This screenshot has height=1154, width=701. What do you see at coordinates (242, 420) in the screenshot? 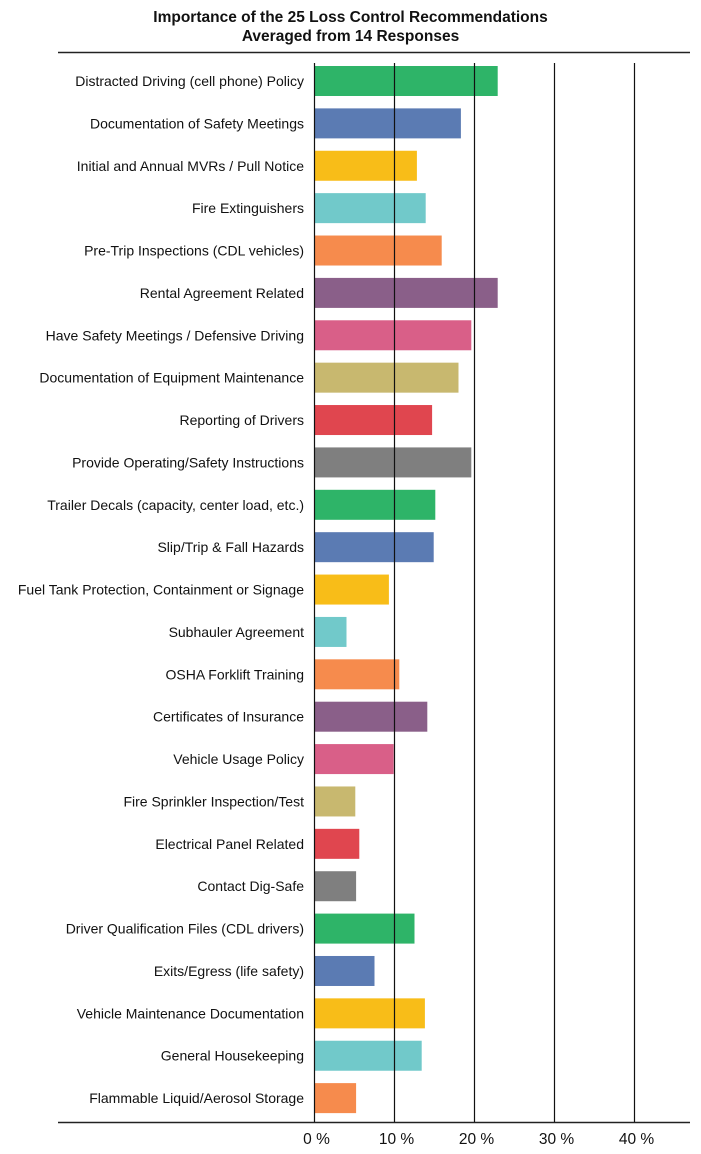
I see `category-label-9: Reporting of Drivers` at bounding box center [242, 420].